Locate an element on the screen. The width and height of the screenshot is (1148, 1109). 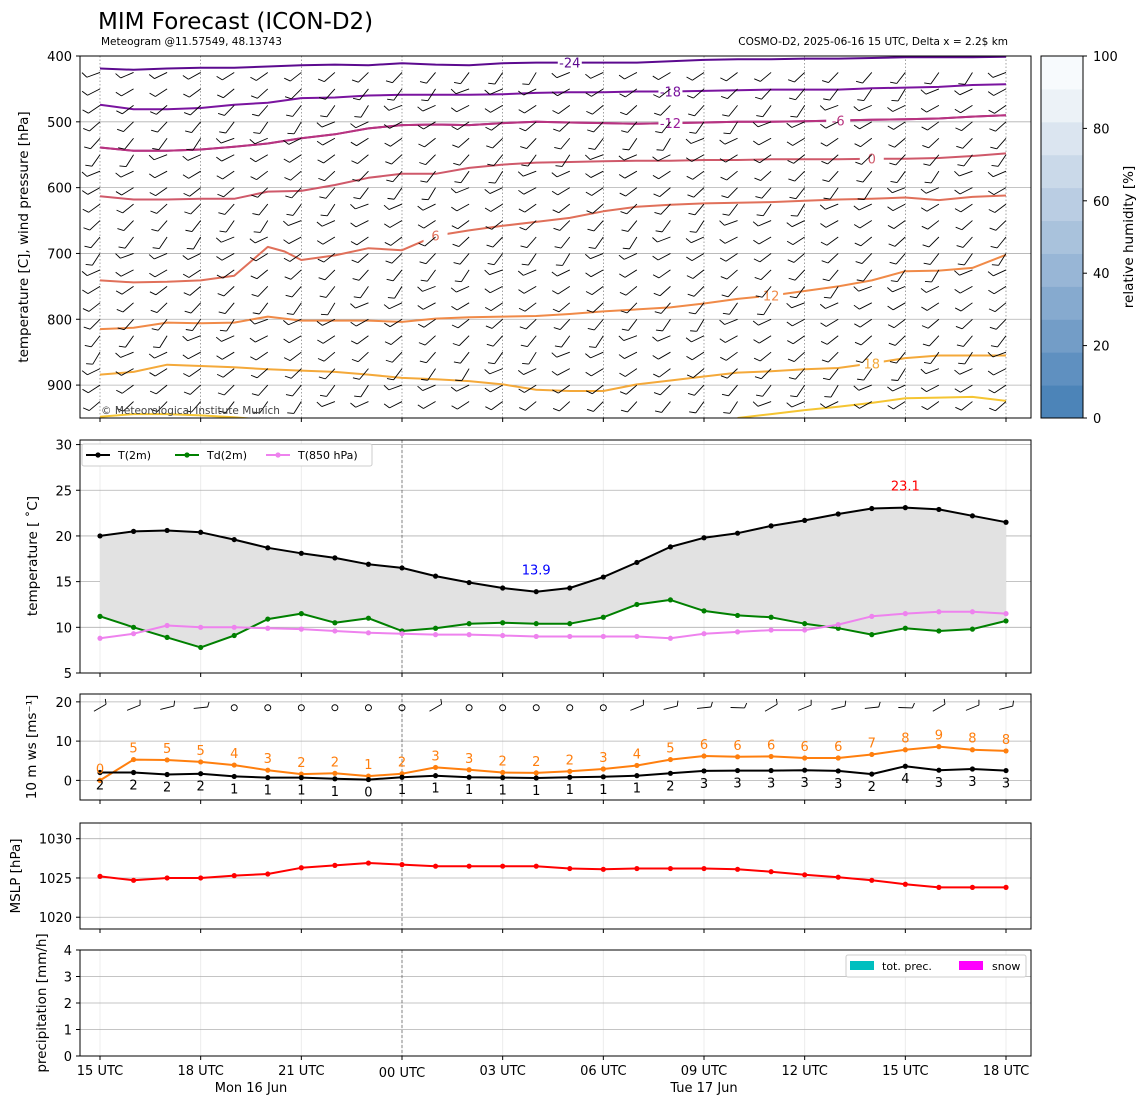
x-tick-label: 00 UTC is located at coordinates (402, 1073).